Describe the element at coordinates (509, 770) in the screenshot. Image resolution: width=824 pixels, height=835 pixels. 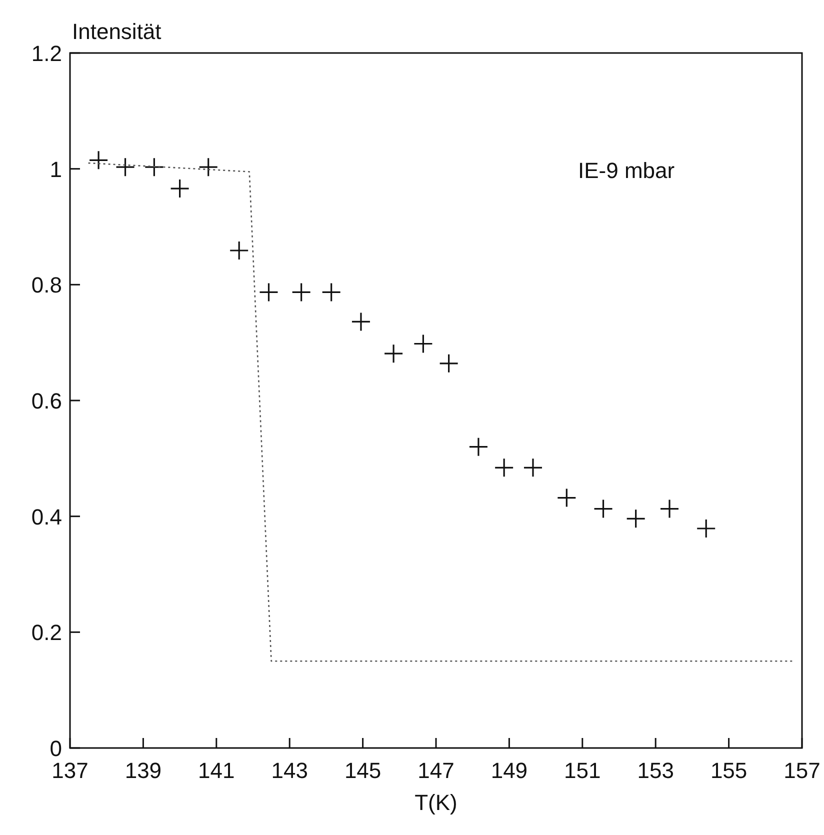
I see `x-tick-label: 149` at that location.